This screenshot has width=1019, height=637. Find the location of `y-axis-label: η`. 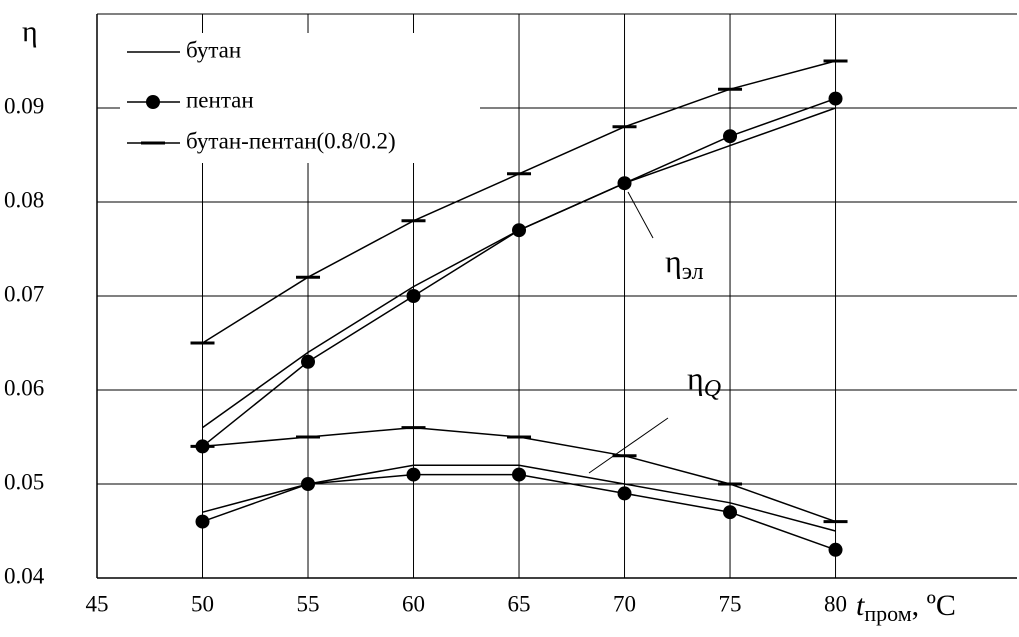

y-axis-label: η is located at coordinates (30, 31).